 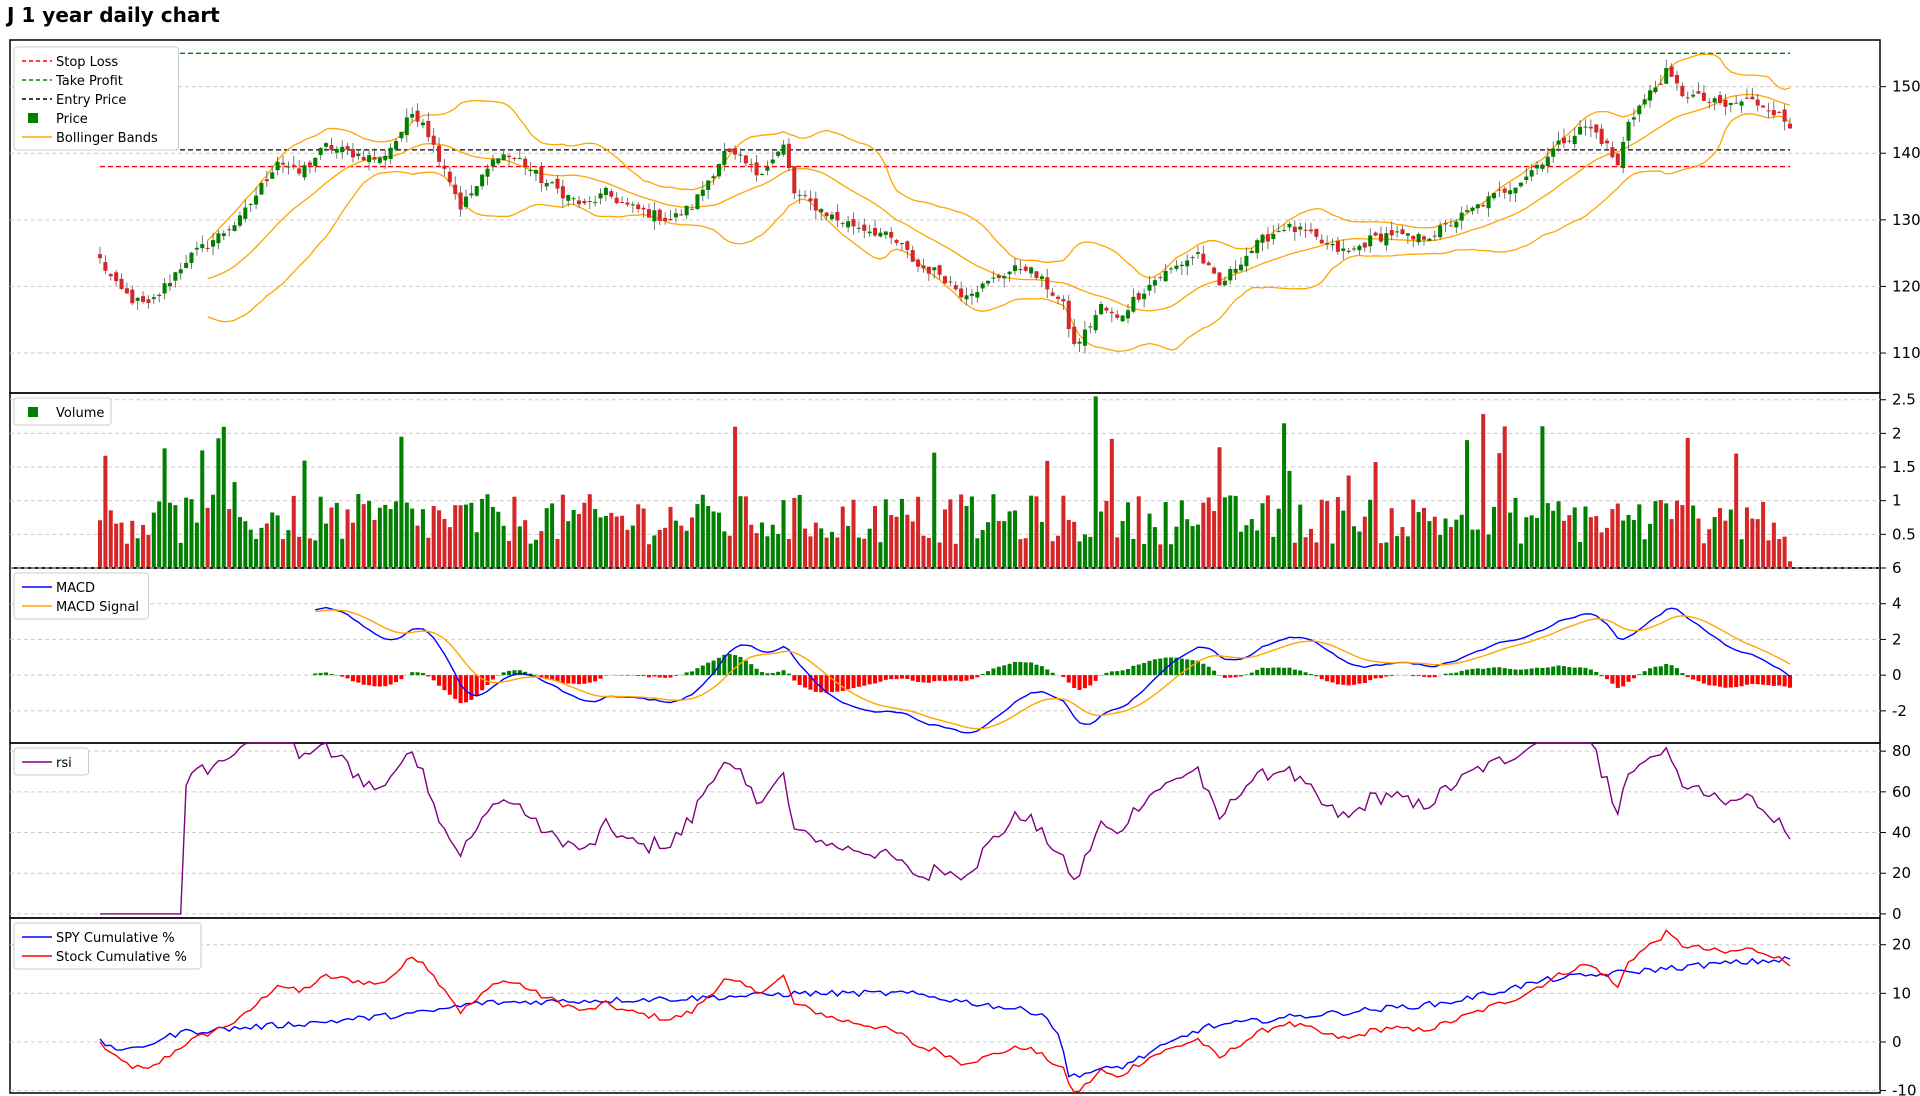 I want to click on stock-cumulative-line, so click(x=945, y=1011).